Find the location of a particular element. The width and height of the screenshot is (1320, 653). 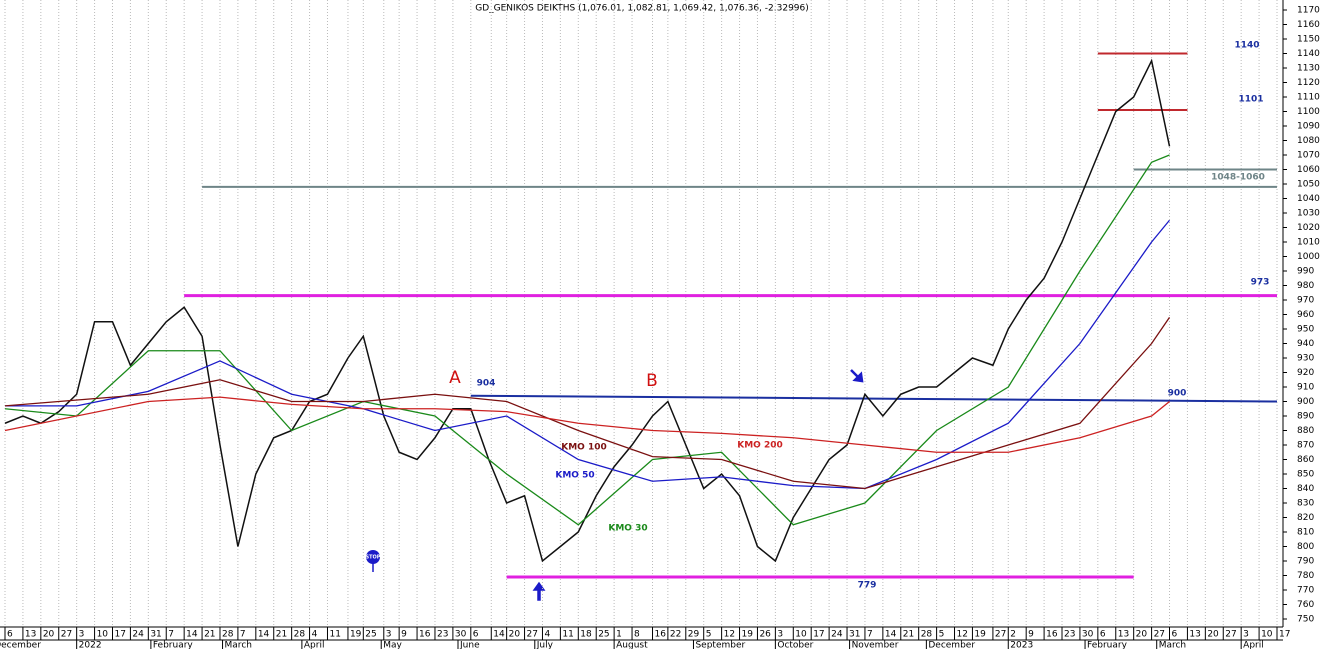

annotation: A is located at coordinates (455, 378).